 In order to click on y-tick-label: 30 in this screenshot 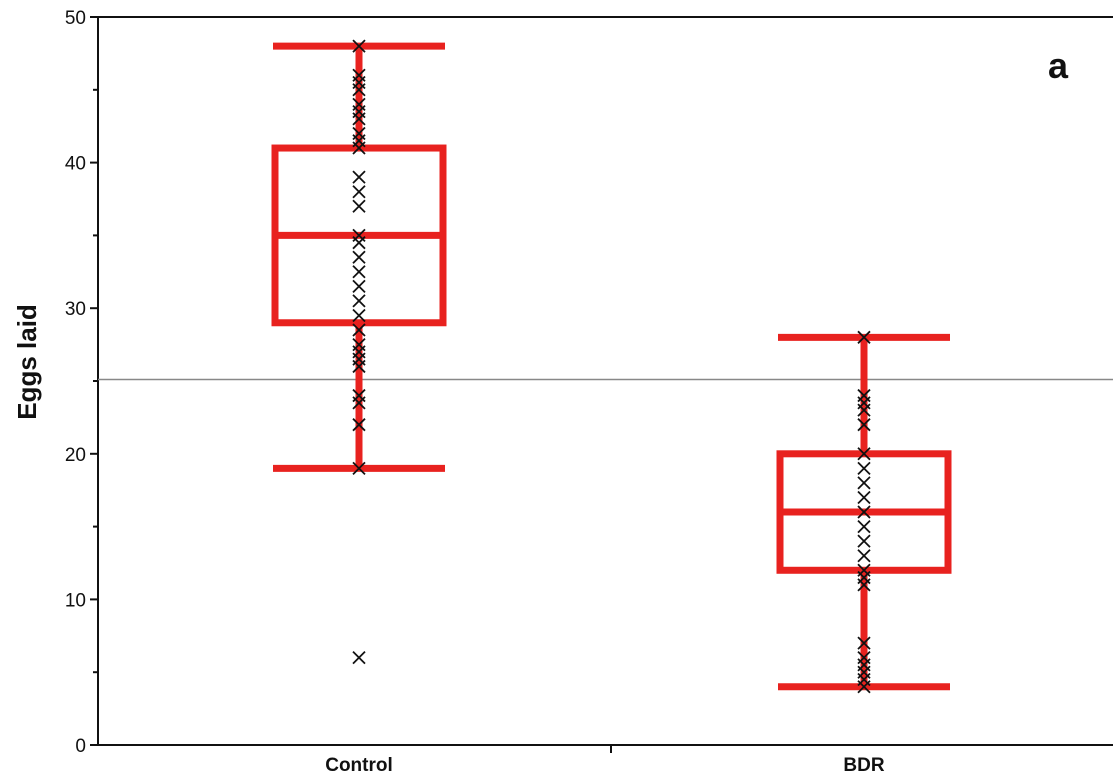, I will do `click(75, 309)`.